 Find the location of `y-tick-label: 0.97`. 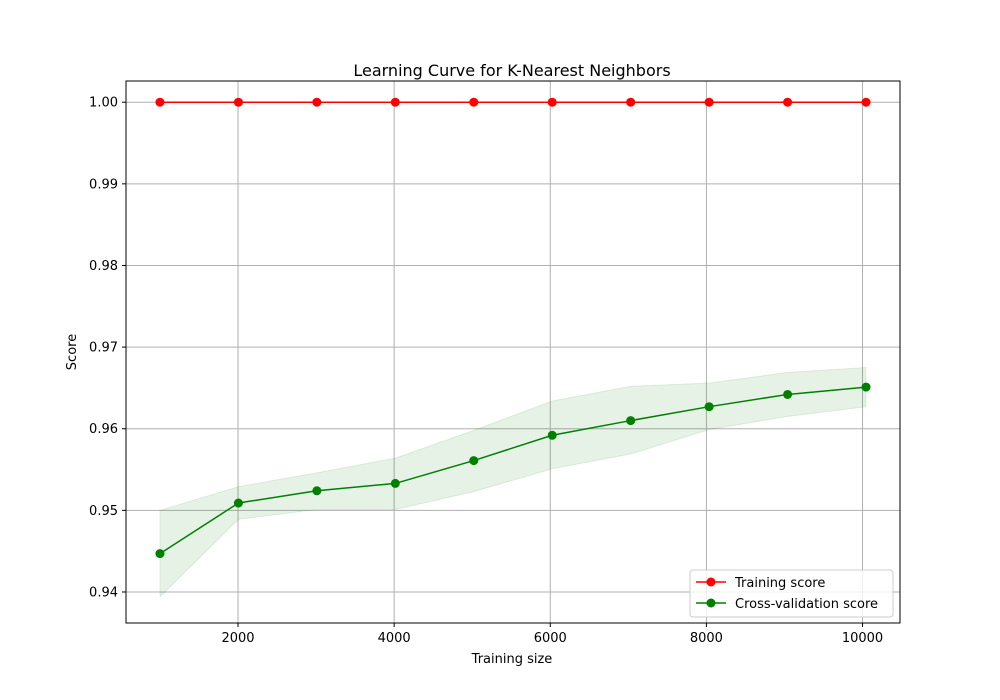

y-tick-label: 0.97 is located at coordinates (103, 348).